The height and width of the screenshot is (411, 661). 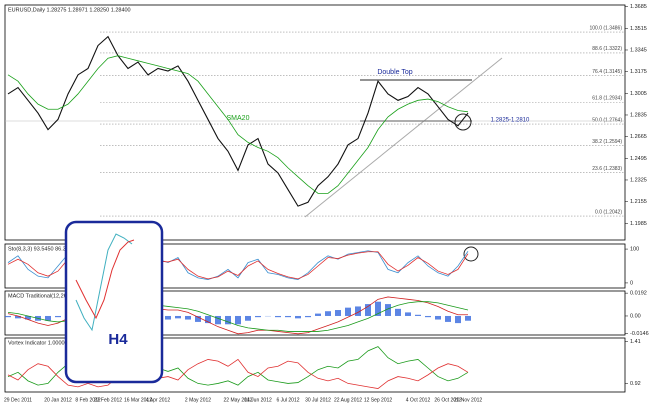 I want to click on x-tick-label: 23 Feb 2012, so click(x=108, y=400).